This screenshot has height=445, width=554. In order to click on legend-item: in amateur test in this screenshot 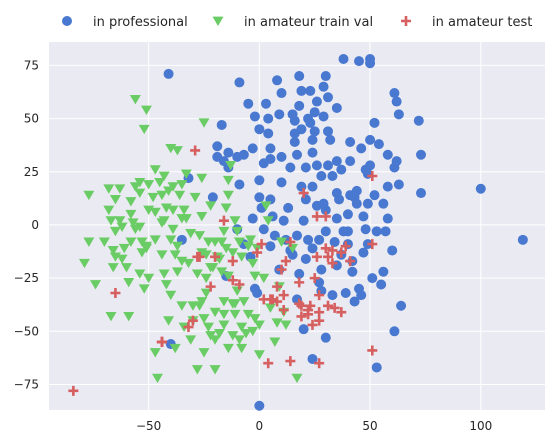, I will do `click(466, 22)`.